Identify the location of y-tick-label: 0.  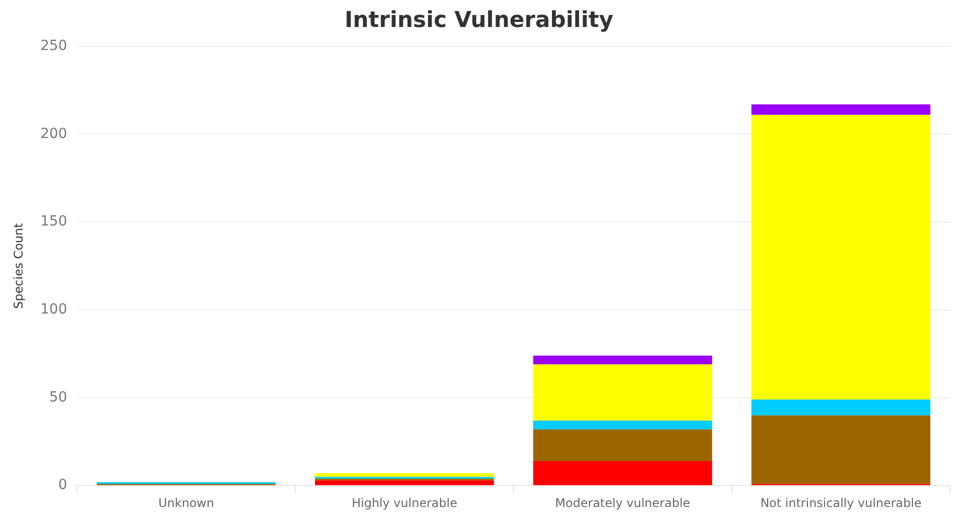
(63, 485).